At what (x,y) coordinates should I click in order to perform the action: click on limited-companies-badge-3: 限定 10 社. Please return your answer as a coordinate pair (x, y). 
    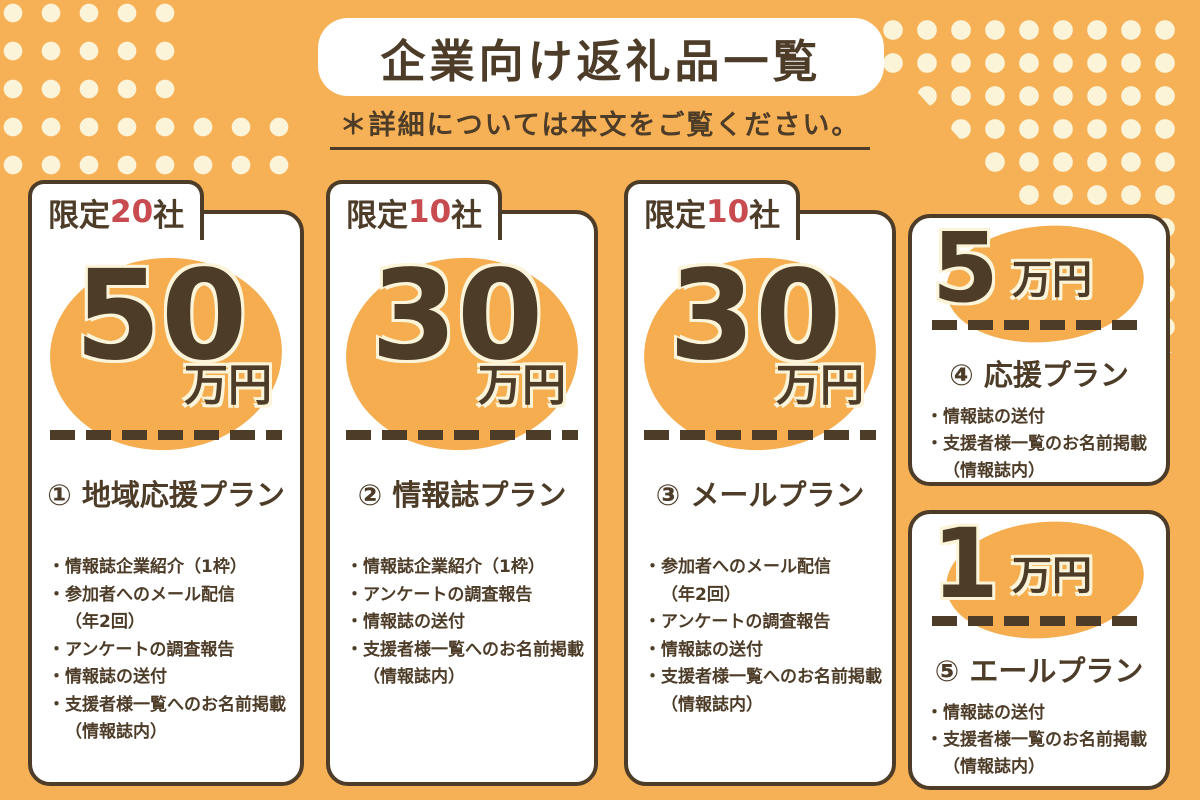
    Looking at the image, I should click on (712, 210).